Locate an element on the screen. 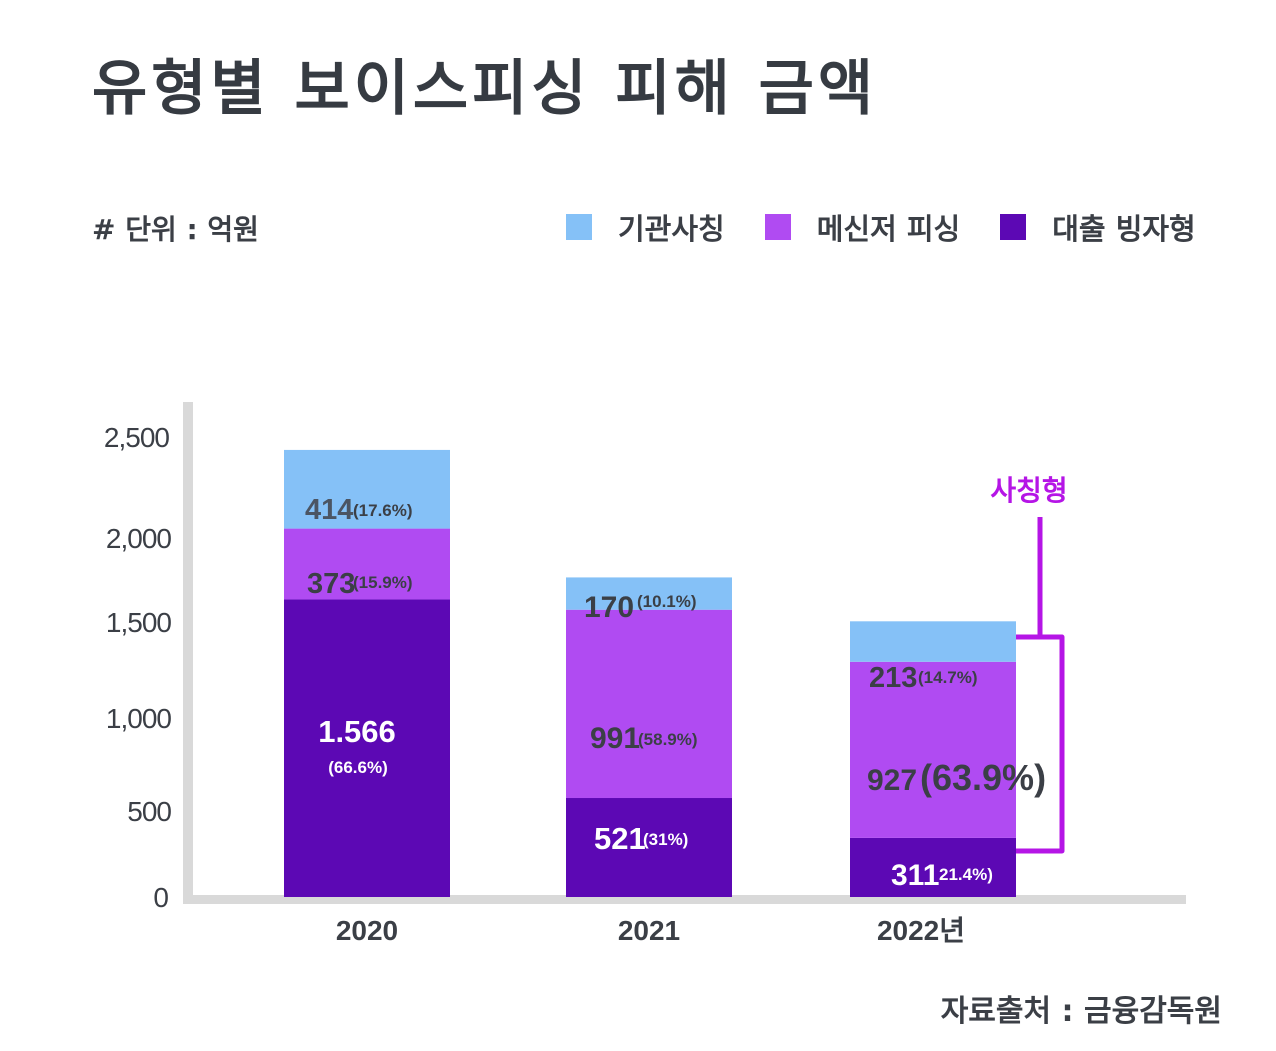 The image size is (1276, 1051). legend-swatch-messenger is located at coordinates (777, 227).